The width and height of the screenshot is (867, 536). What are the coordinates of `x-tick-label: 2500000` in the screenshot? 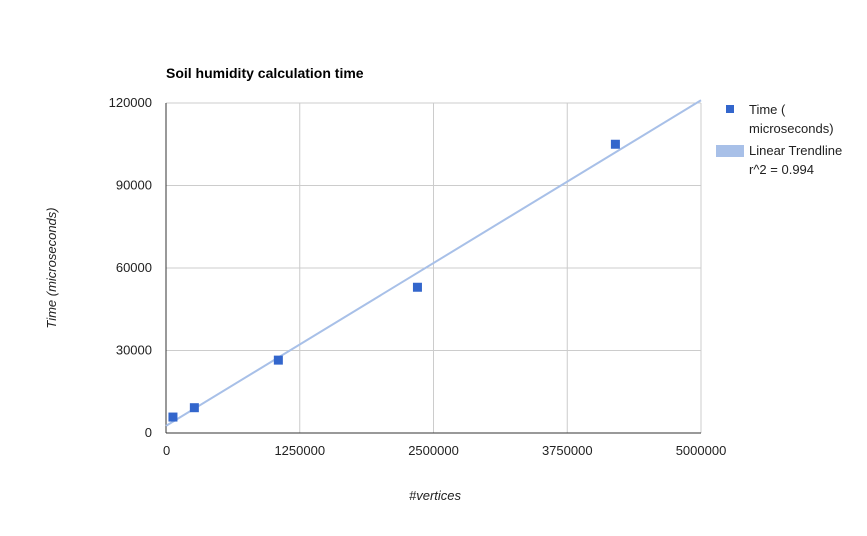 It's located at (433, 450).